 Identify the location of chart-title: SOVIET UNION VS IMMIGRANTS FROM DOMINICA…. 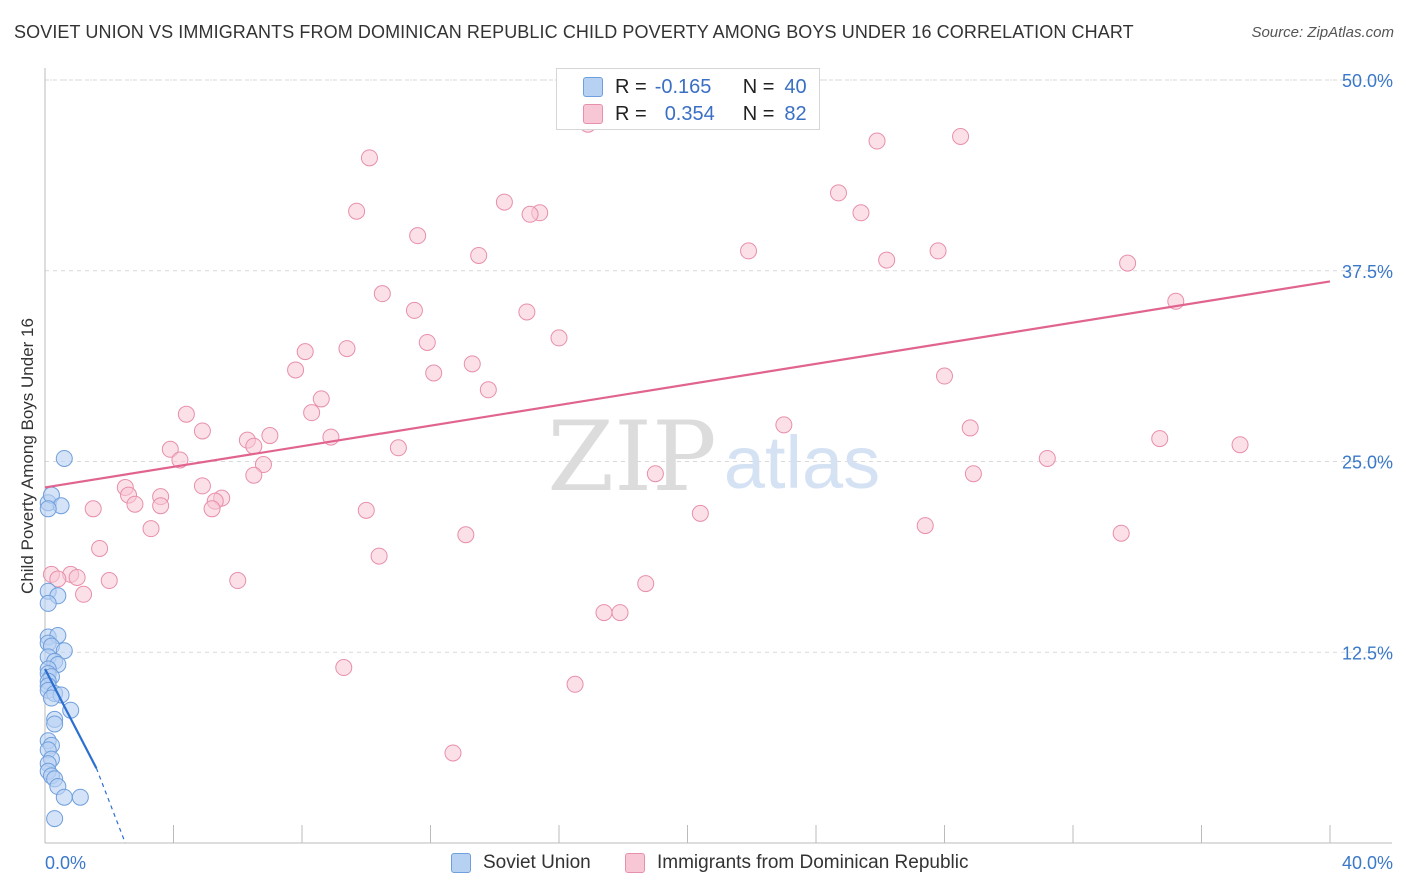
(574, 32).